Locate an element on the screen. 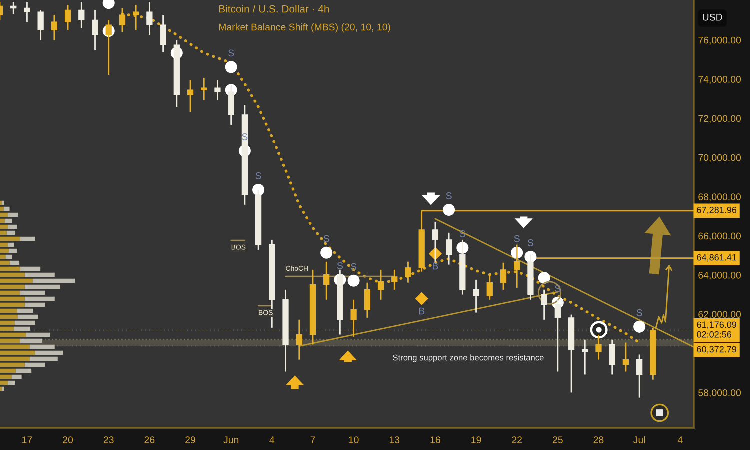 The width and height of the screenshot is (750, 450). y-tick-label: 74,000.00 is located at coordinates (720, 80).